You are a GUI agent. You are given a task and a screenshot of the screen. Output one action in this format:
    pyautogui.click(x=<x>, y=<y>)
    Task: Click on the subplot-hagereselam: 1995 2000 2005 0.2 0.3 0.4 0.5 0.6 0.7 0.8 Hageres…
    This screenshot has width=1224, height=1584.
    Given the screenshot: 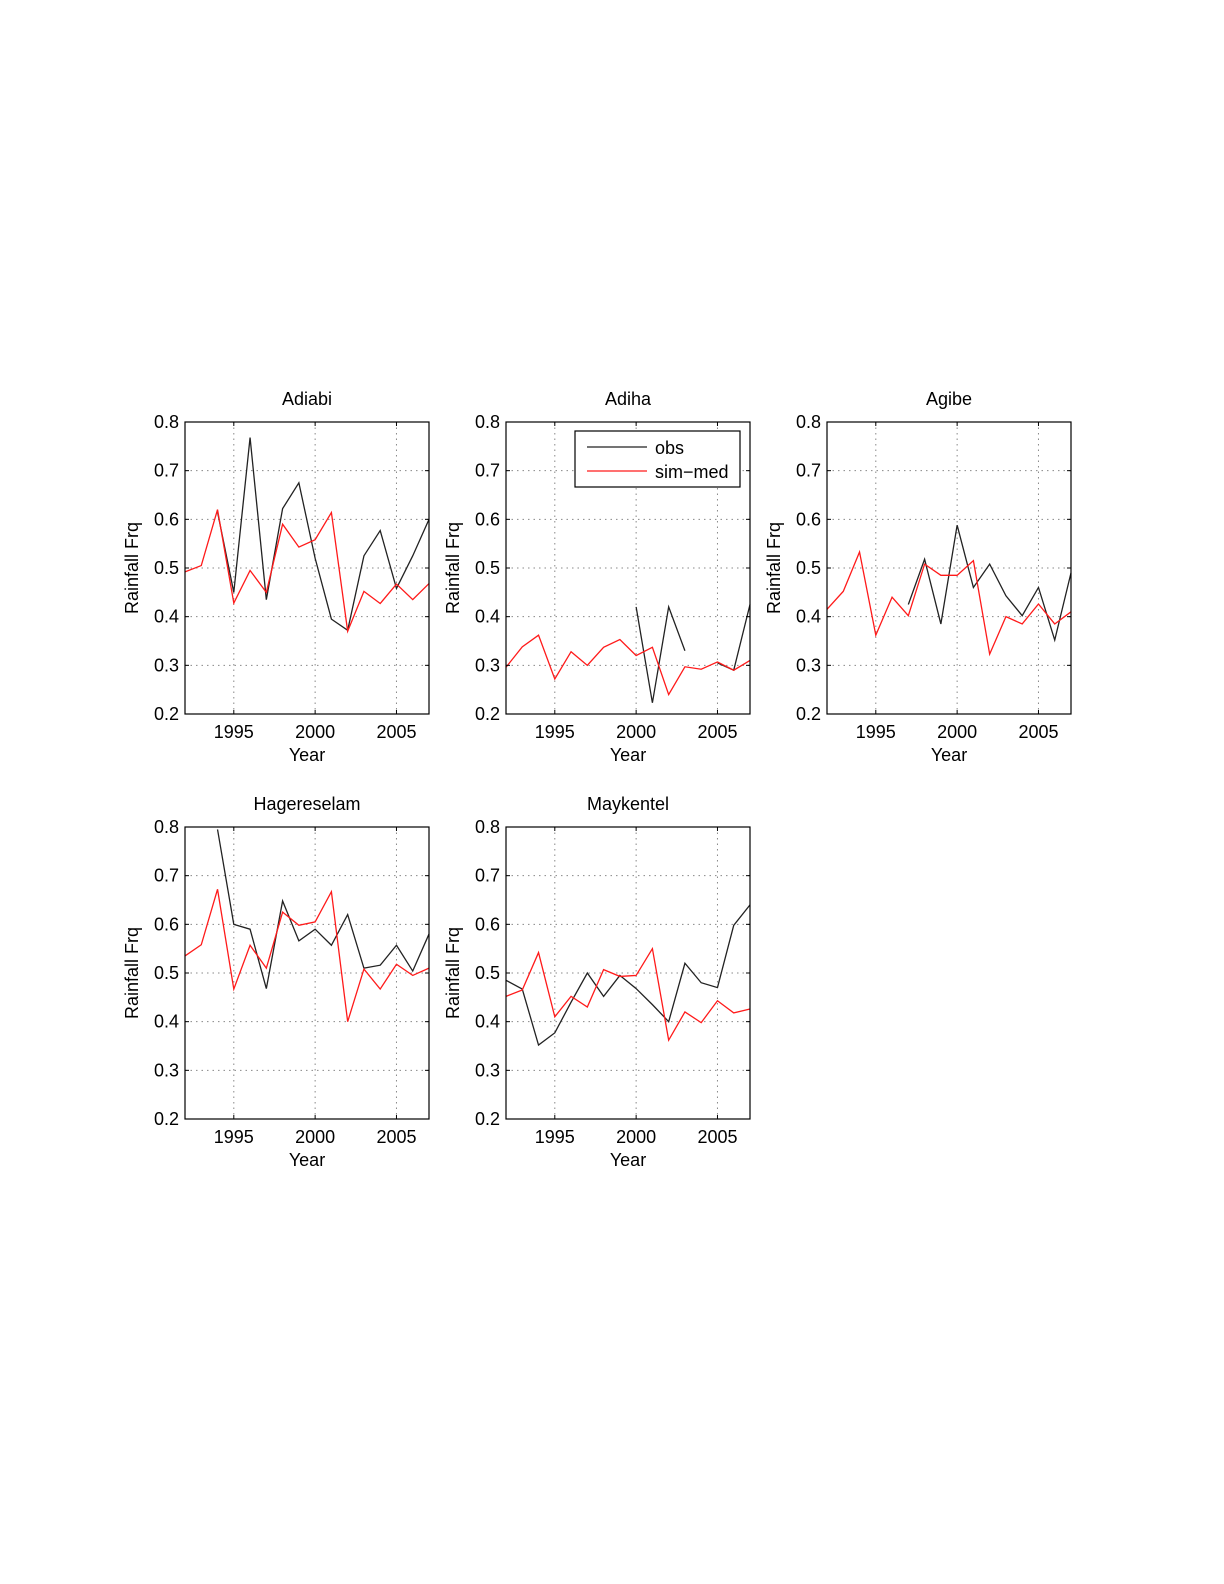 What is the action you would take?
    pyautogui.click(x=276, y=982)
    